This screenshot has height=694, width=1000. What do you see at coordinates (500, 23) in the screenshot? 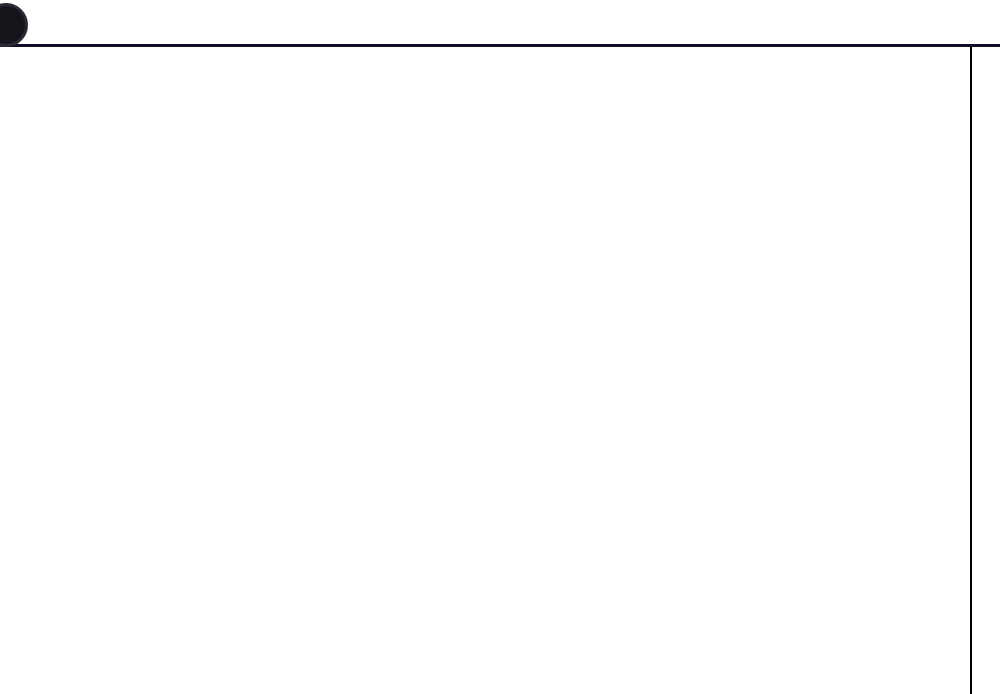
I see `header-bar` at bounding box center [500, 23].